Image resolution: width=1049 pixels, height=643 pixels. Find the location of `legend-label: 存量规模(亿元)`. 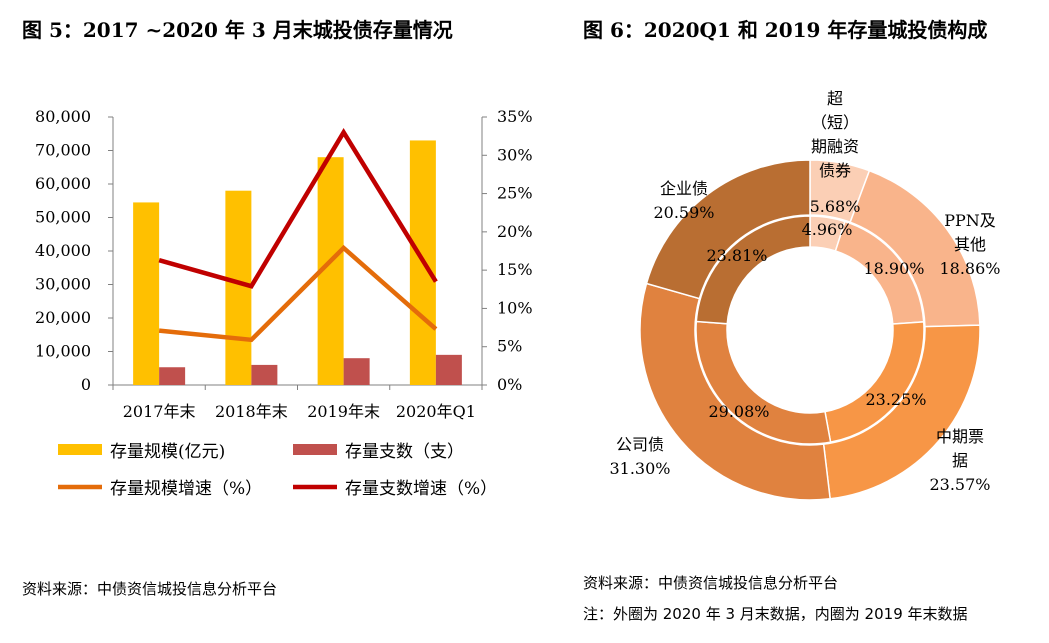

legend-label: 存量规模(亿元) is located at coordinates (167, 452).